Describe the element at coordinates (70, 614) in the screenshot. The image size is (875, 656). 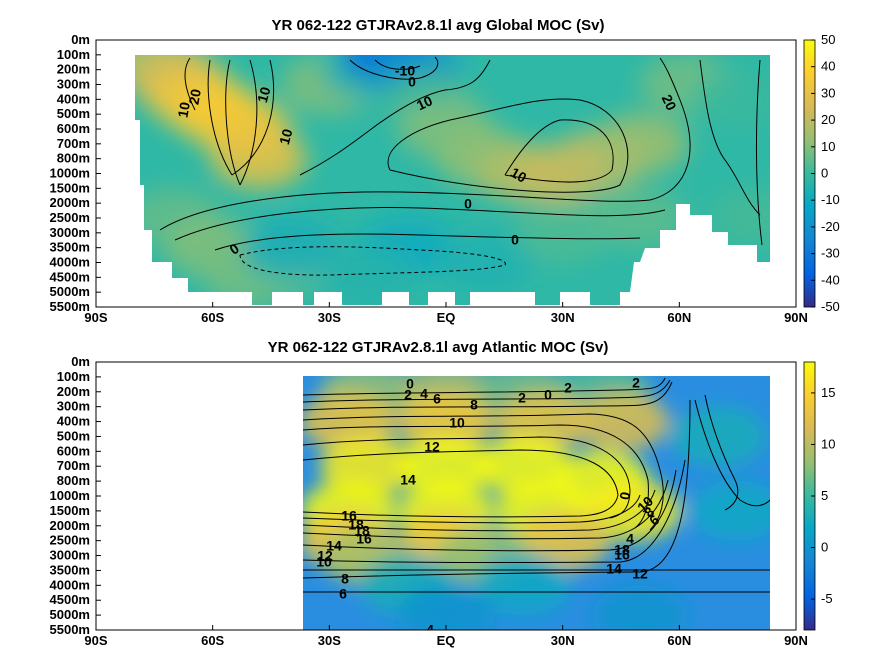
I see `atlantic-y-tick-label: 5000m` at that location.